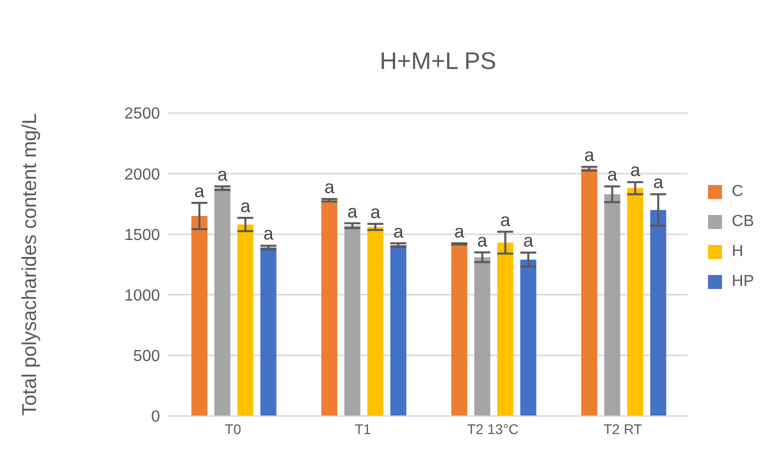 The width and height of the screenshot is (784, 466). What do you see at coordinates (738, 251) in the screenshot?
I see `legend-label: H` at bounding box center [738, 251].